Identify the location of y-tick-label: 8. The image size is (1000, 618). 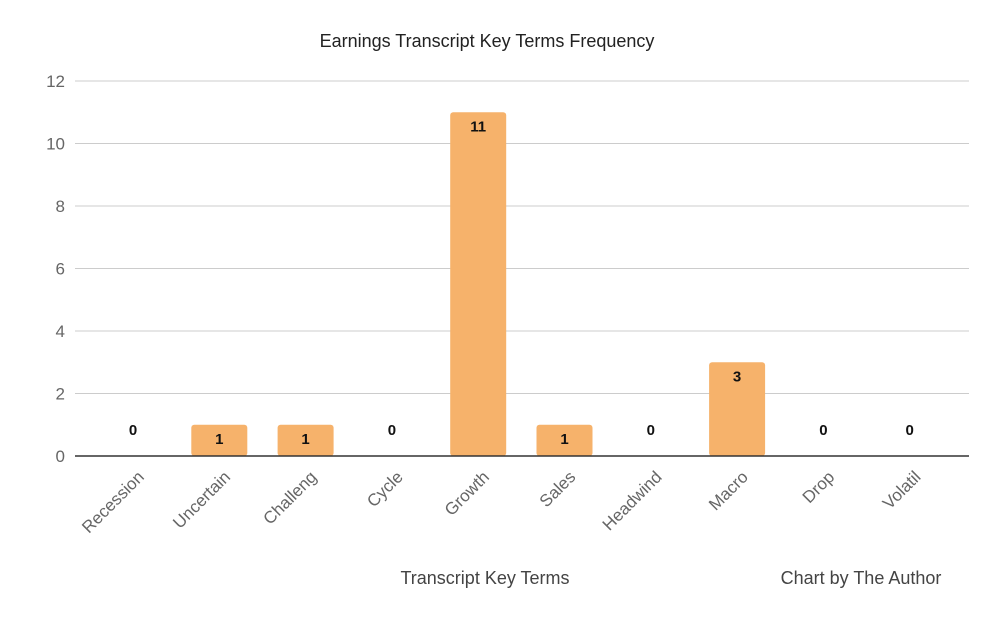
(60, 206).